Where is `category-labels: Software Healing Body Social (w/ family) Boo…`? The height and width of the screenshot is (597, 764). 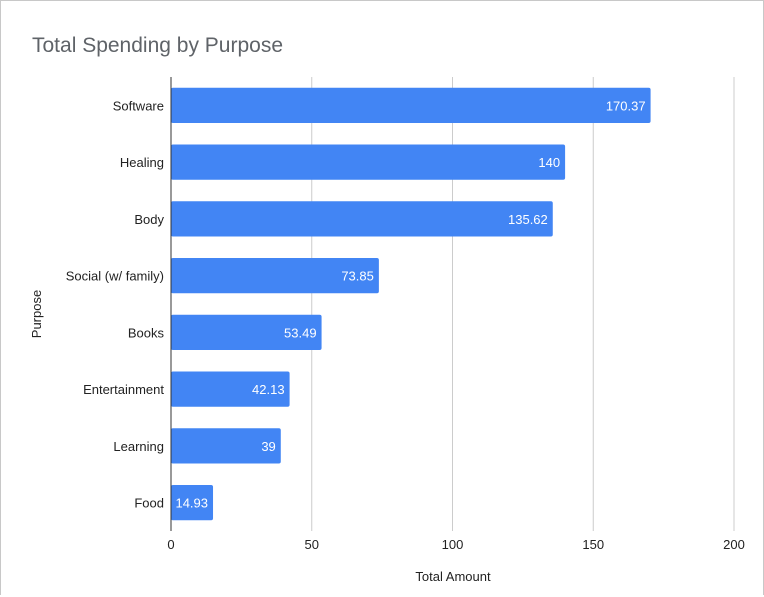 category-labels: Software Healing Body Social (w/ family) Boo… is located at coordinates (115, 304).